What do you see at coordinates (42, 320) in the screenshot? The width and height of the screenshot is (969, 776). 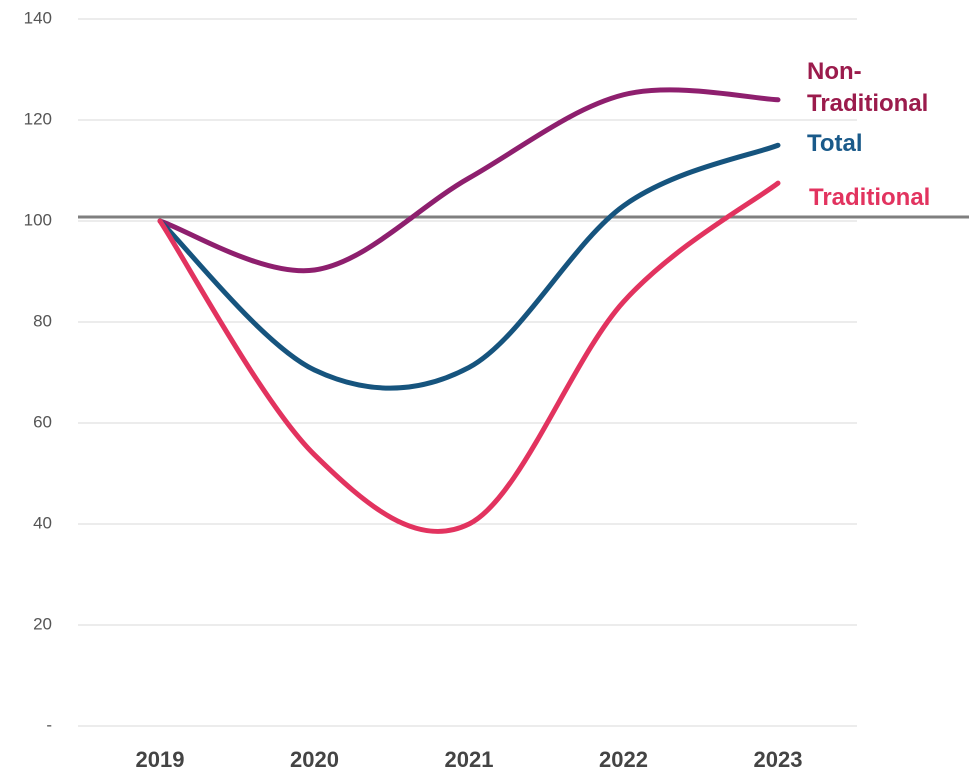 I see `y-tick-label: 80` at bounding box center [42, 320].